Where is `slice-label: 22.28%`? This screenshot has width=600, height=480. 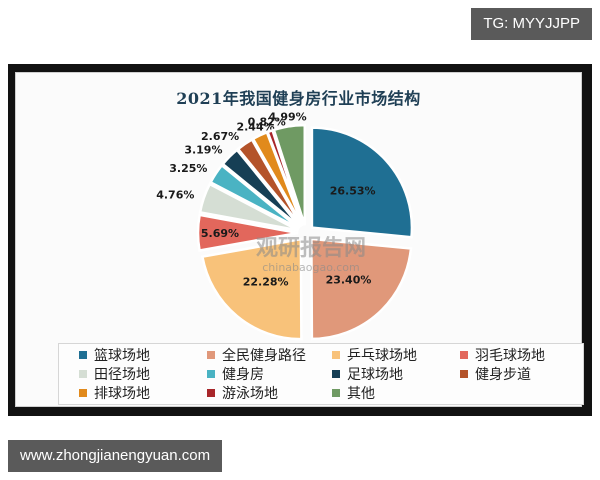 slice-label: 22.28% is located at coordinates (266, 281).